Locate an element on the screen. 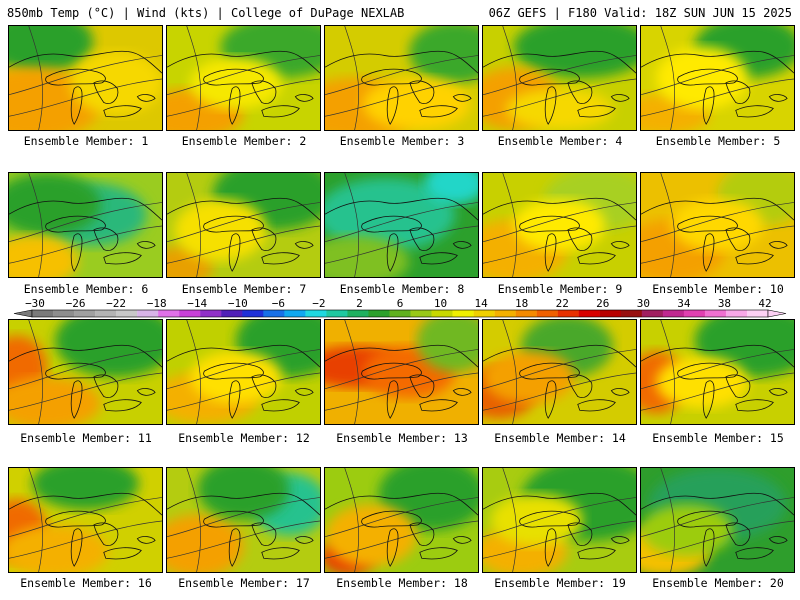 The height and width of the screenshot is (600, 800). colorbar-tick-label: −2 is located at coordinates (318, 303).